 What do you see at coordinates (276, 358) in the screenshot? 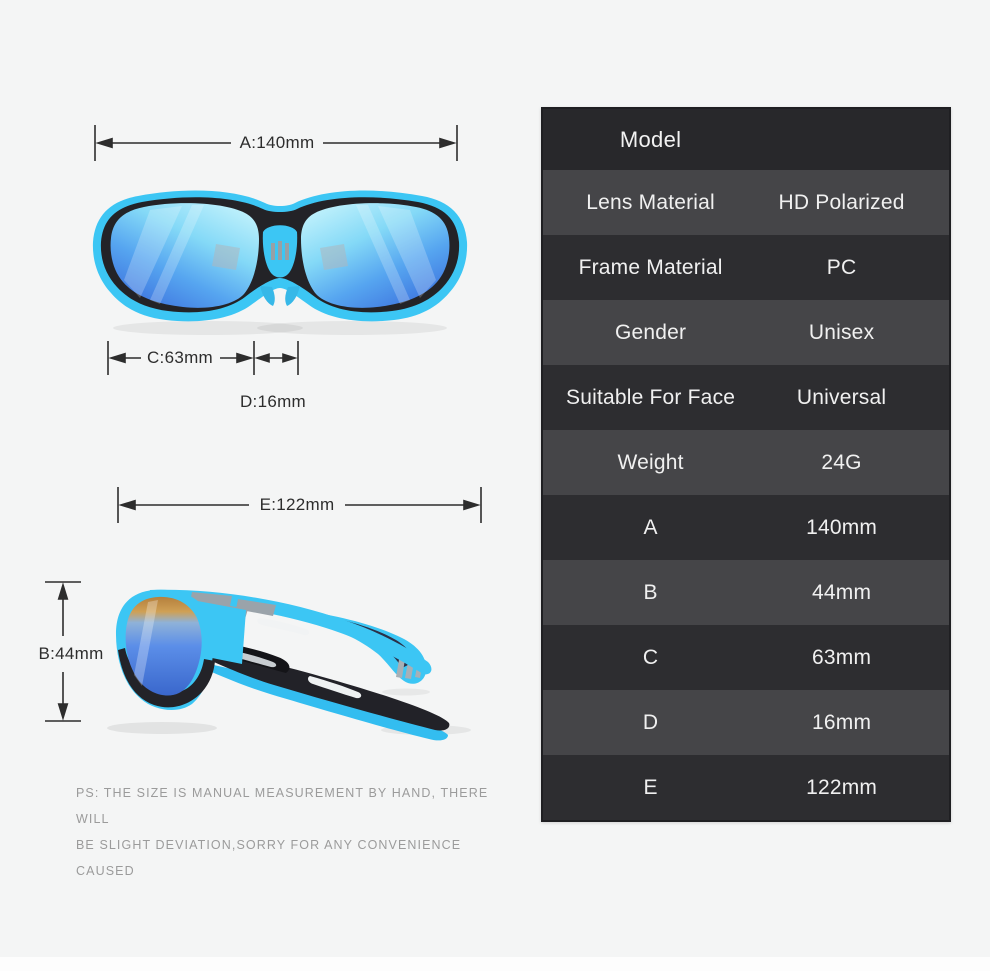
I see `dimension-d-line` at bounding box center [276, 358].